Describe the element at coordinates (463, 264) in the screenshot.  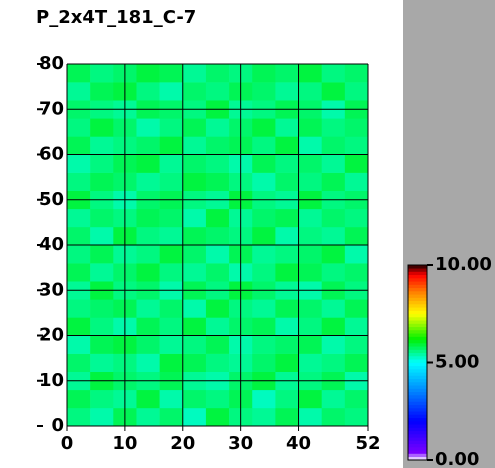
I see `colorbar-tick-label: 10.00` at that location.